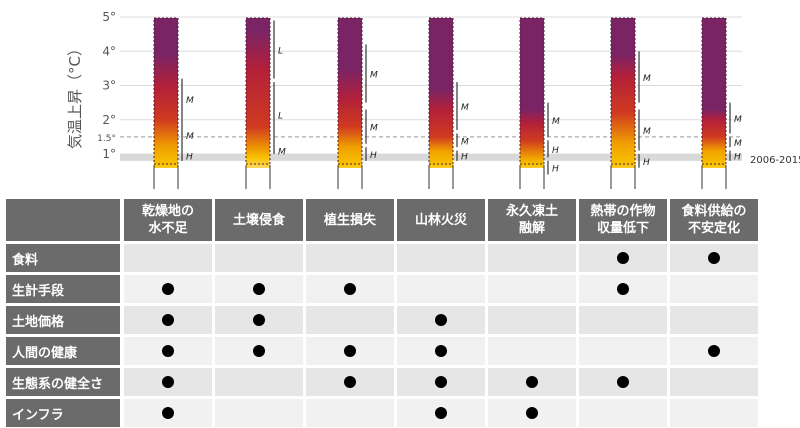  What do you see at coordinates (623, 220) in the screenshot?
I see `table-column-header: 熱帯の作物 収量低下` at bounding box center [623, 220].